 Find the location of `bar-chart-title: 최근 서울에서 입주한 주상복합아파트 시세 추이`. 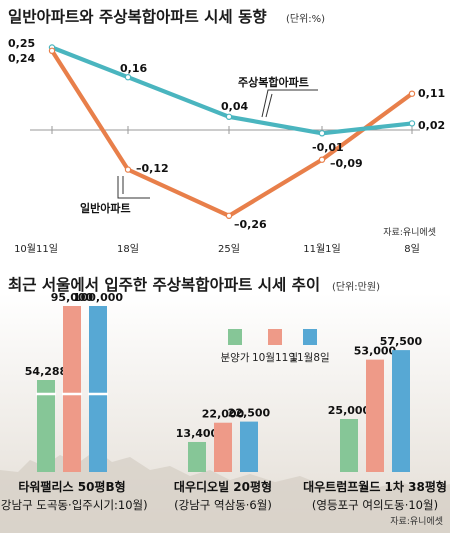

bar-chart-title: 최근 서울에서 입주한 주상복합아파트 시세 추이 is located at coordinates (164, 284).